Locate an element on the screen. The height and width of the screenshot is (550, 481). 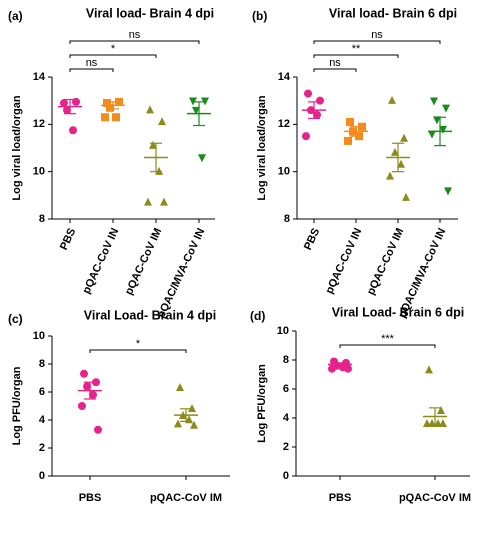
chart-title: Viral load- Brain 6 dpi is located at coordinates (393, 13).